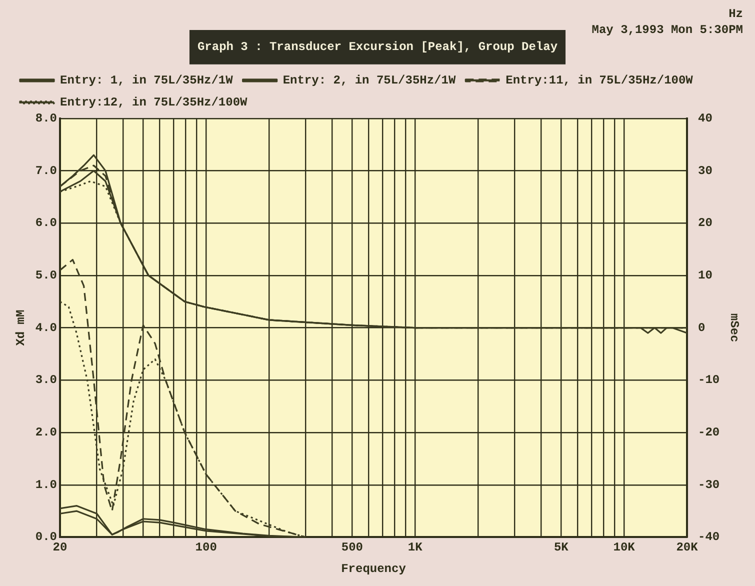  I want to click on legend-label: Entry: 2, in 75L/35Hz/1W, so click(369, 80).